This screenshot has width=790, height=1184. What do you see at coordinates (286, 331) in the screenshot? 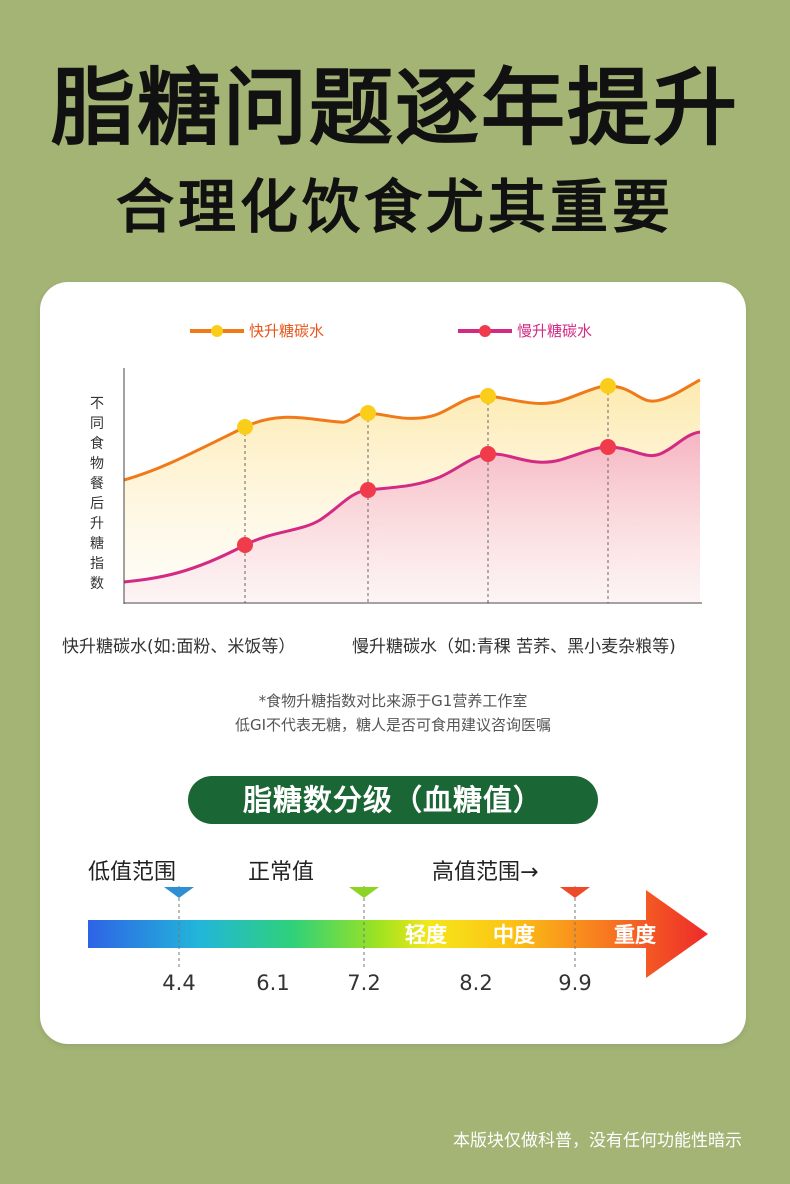
I see `legend-fast-label: 快升糖碳水` at bounding box center [286, 331].